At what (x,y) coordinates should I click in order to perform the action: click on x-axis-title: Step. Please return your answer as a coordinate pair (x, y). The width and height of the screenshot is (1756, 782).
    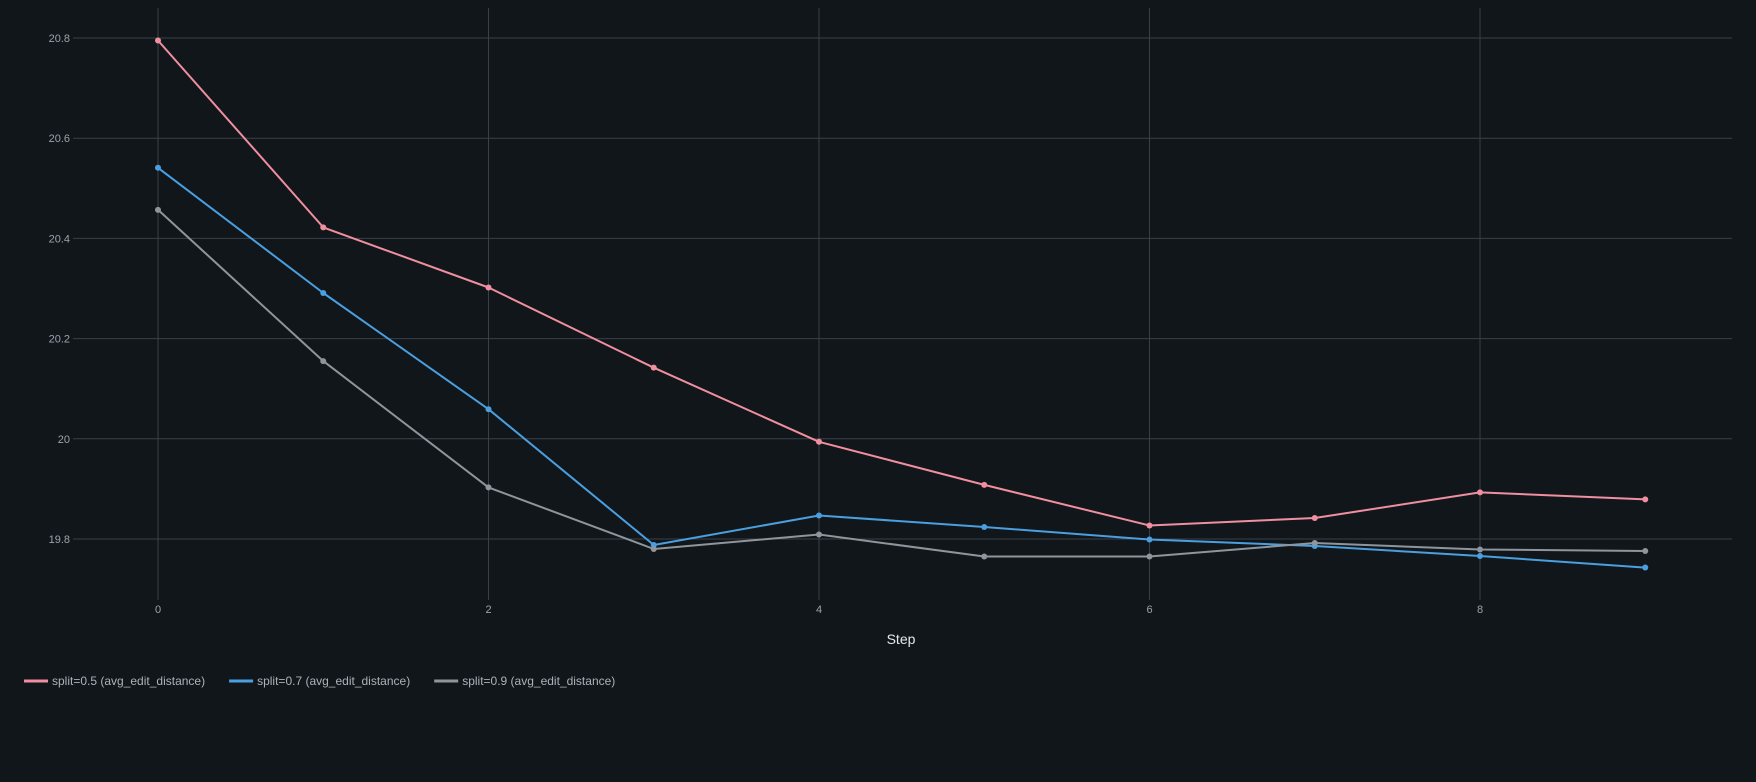
    Looking at the image, I should click on (901, 639).